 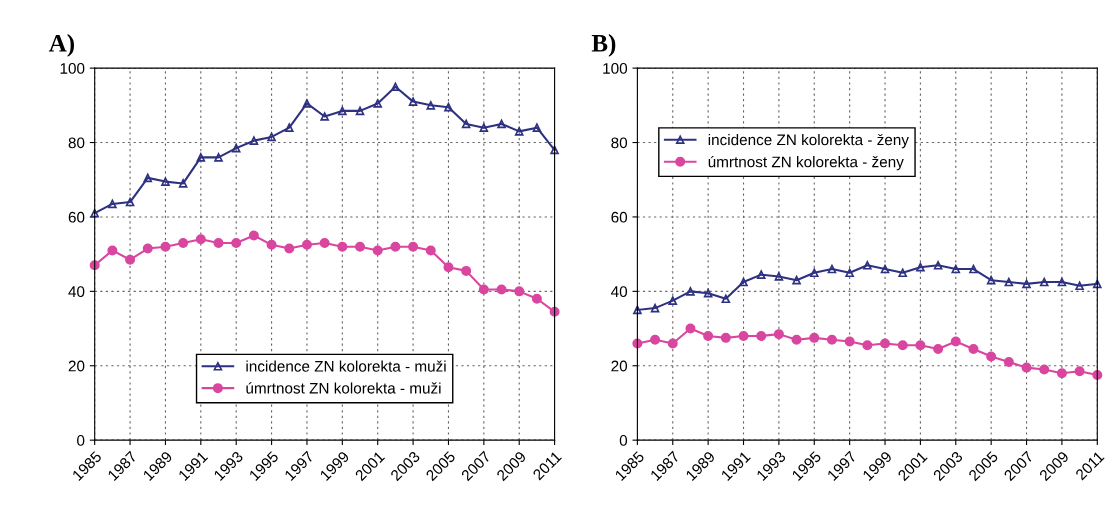 I want to click on legend-label: úmrtnost ZN kolorekta - ženy, so click(x=806, y=163).